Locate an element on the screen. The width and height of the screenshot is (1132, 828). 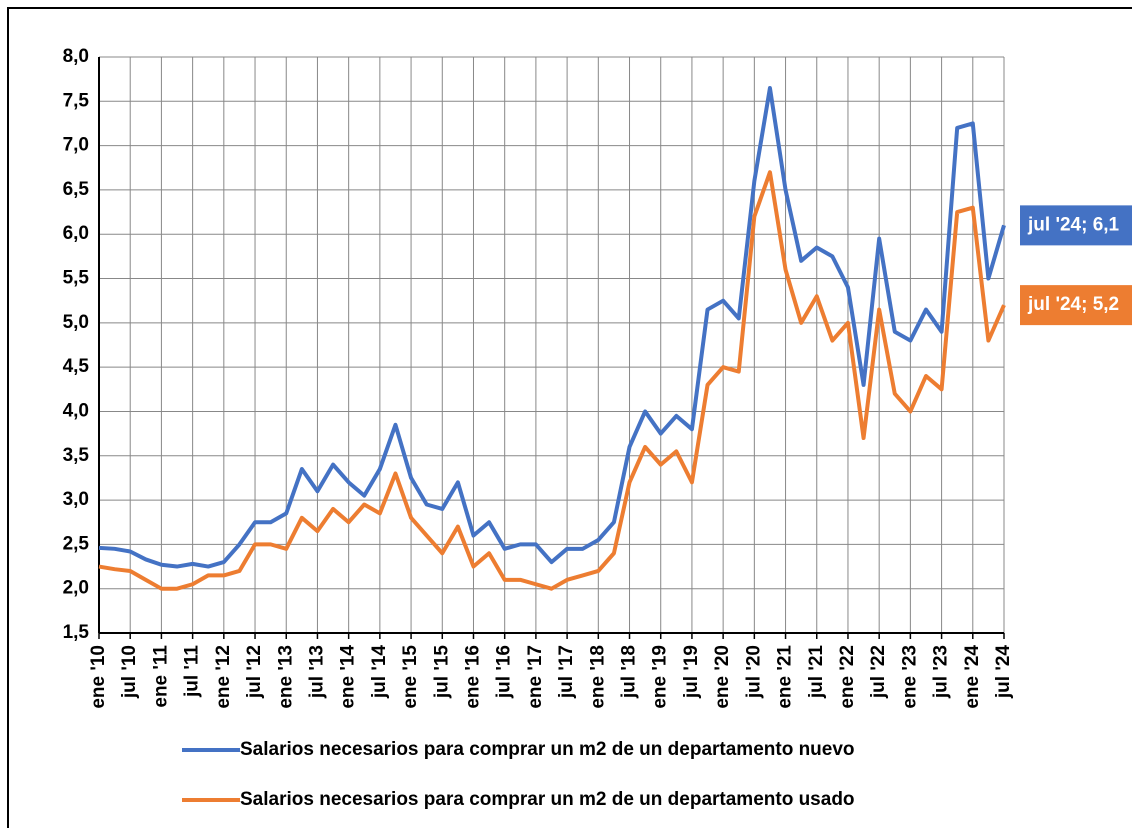
y-tick-label: 5,0 is located at coordinates (76, 322).